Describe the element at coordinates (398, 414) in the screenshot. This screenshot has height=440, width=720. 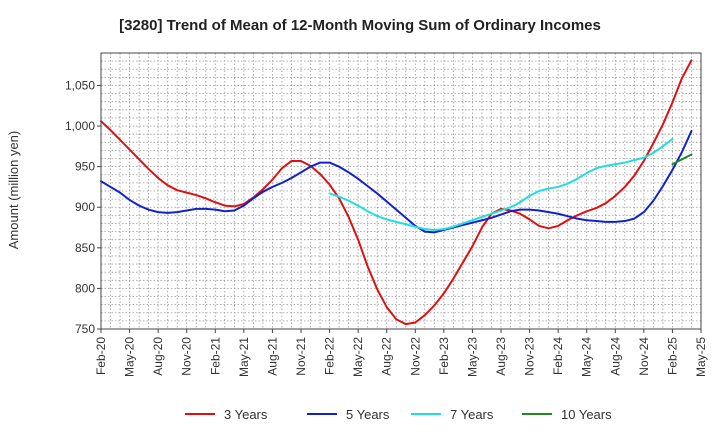
I see `legend: 3 Years 5 Years 7 Years 10 Years` at that location.